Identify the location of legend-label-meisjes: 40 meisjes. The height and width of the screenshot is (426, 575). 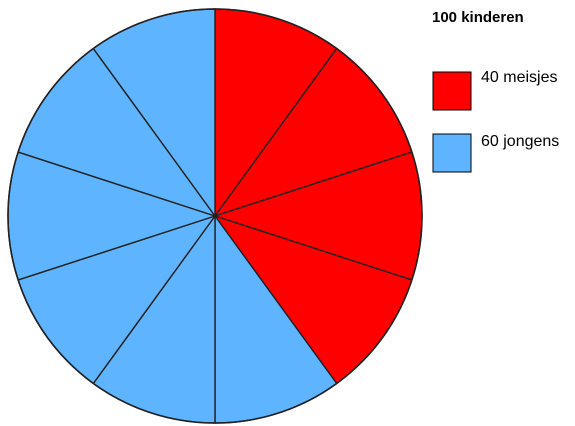
(519, 77).